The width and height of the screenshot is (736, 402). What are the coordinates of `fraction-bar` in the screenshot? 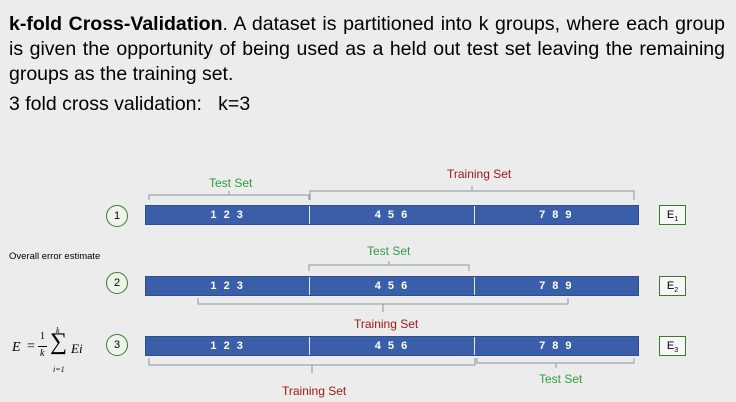 It's located at (42, 346).